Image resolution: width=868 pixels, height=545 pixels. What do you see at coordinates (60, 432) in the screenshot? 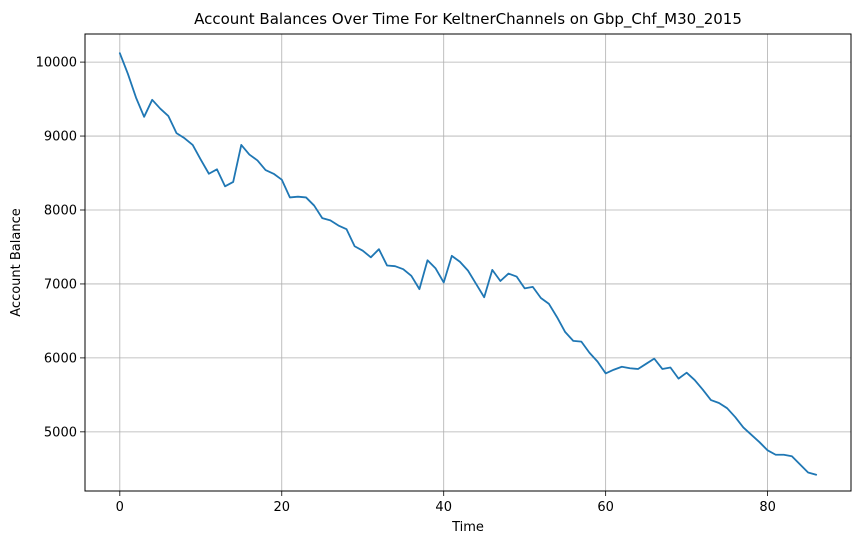
I see `y-tick-label: 5000` at bounding box center [60, 432].